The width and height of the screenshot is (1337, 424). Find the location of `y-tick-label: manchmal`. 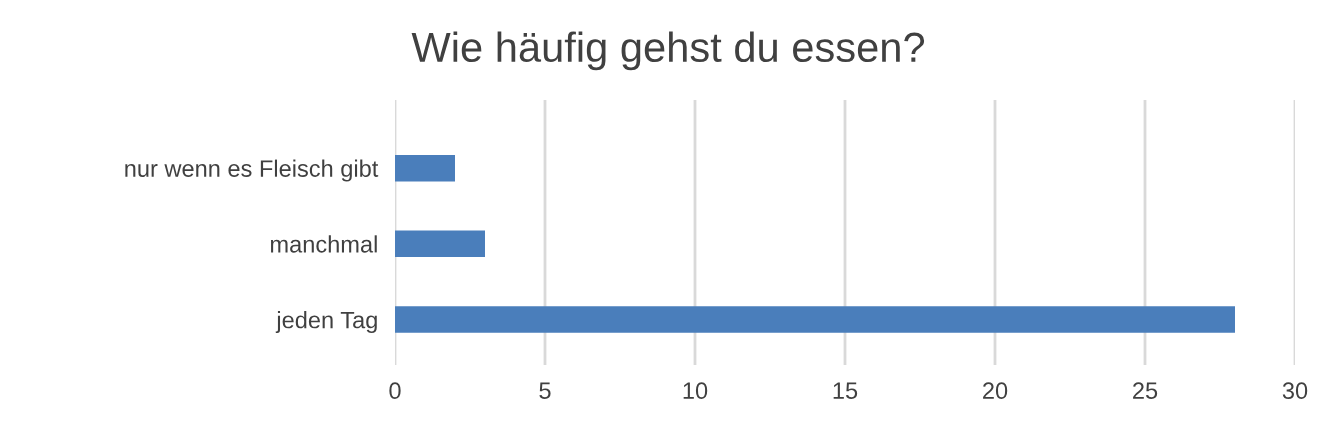

y-tick-label: manchmal is located at coordinates (323, 244).